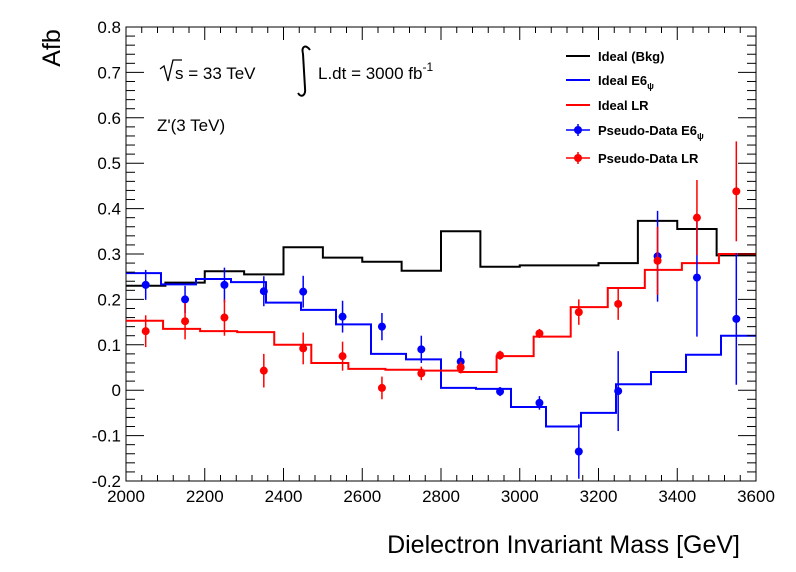 The width and height of the screenshot is (796, 572). I want to click on legend-entry: Pseudo-Data E6ψ, so click(635, 132).